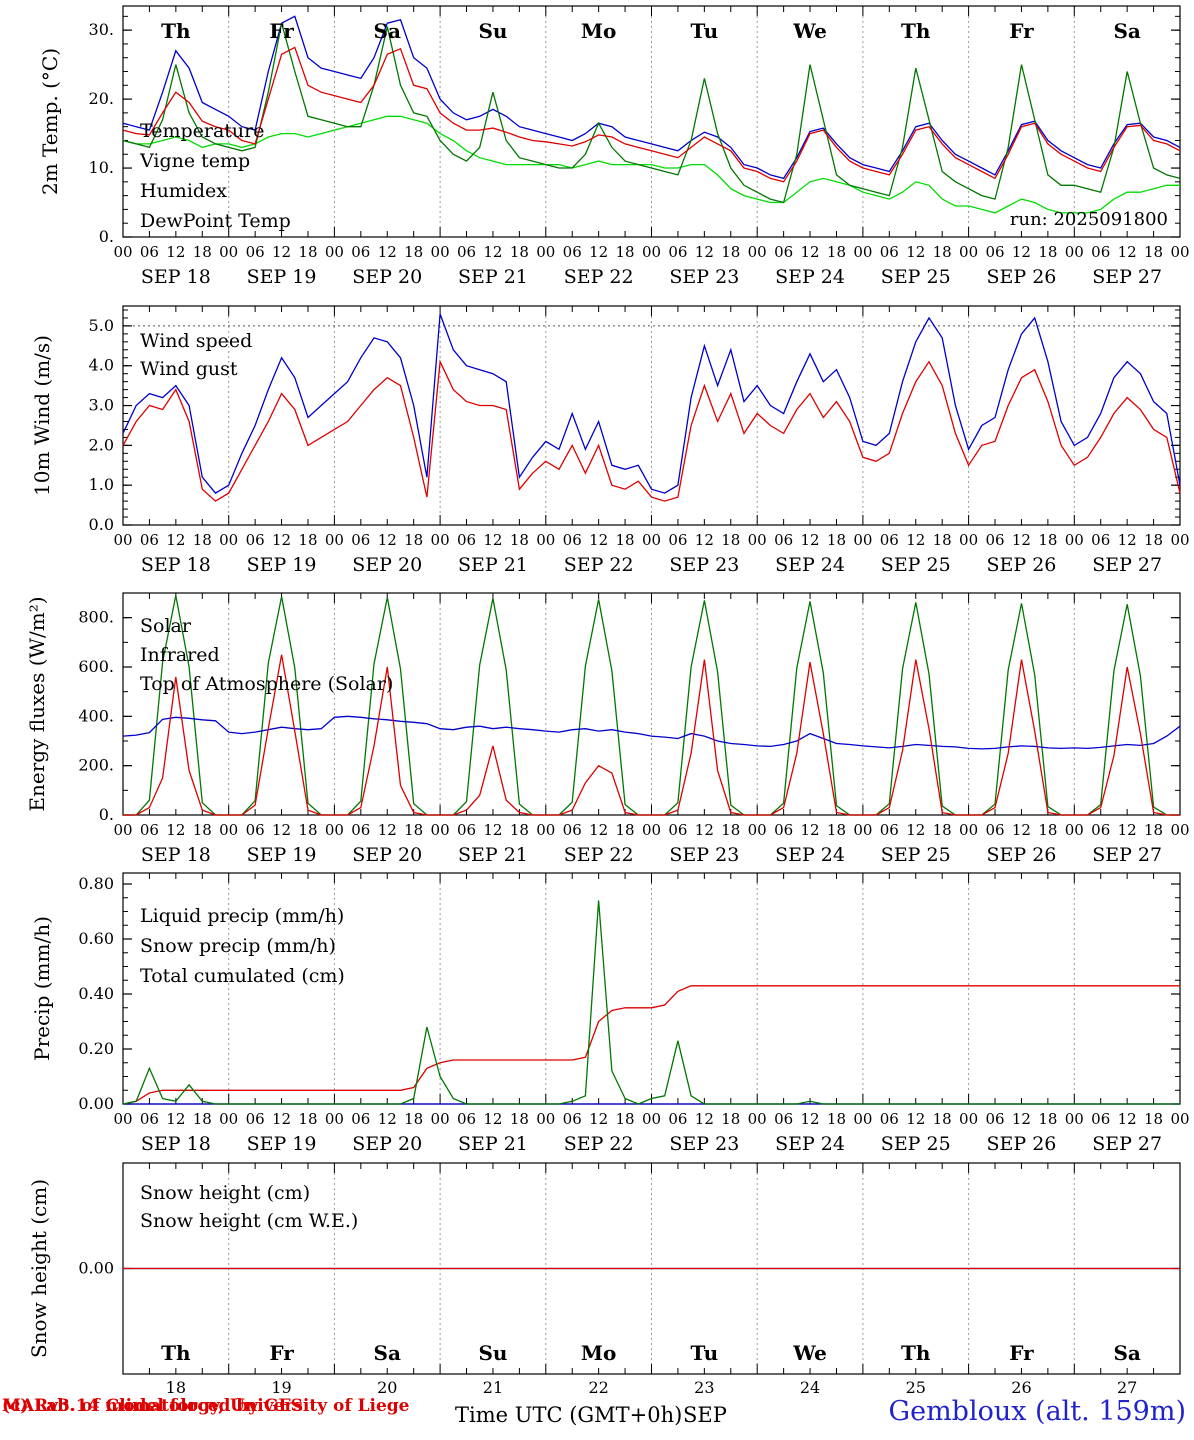 This screenshot has width=1194, height=1440. I want to click on y-tick-label: 0.0, so click(101, 524).